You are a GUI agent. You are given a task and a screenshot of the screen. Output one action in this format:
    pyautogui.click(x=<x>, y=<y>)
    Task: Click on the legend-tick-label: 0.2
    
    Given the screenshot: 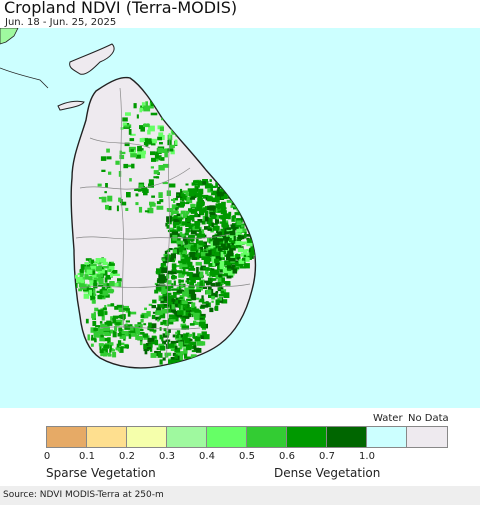 What is the action you would take?
    pyautogui.click(x=127, y=456)
    